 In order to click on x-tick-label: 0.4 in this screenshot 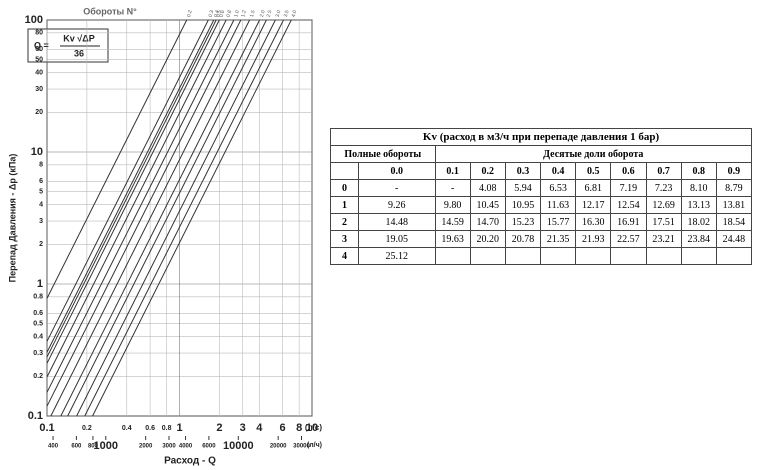, I will do `click(127, 428)`.